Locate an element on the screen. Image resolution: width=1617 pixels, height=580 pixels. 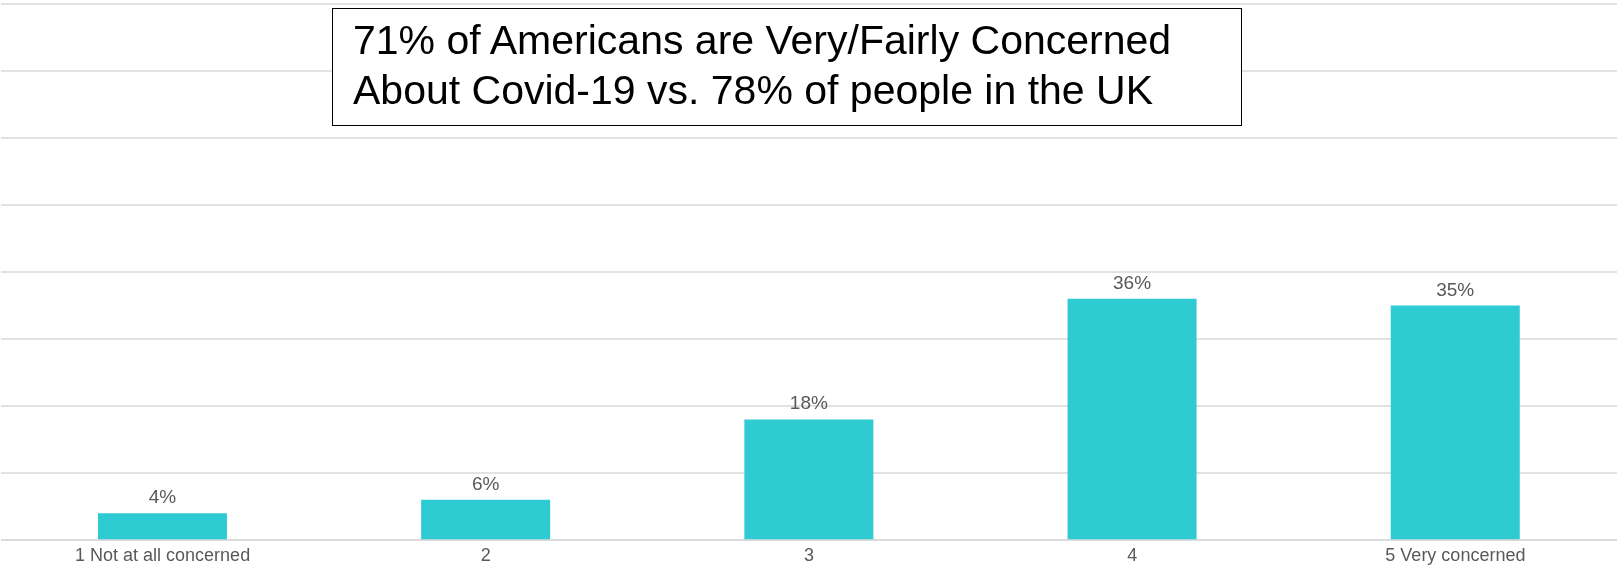
x-tick-label: 5 Very concerned is located at coordinates (1455, 554).